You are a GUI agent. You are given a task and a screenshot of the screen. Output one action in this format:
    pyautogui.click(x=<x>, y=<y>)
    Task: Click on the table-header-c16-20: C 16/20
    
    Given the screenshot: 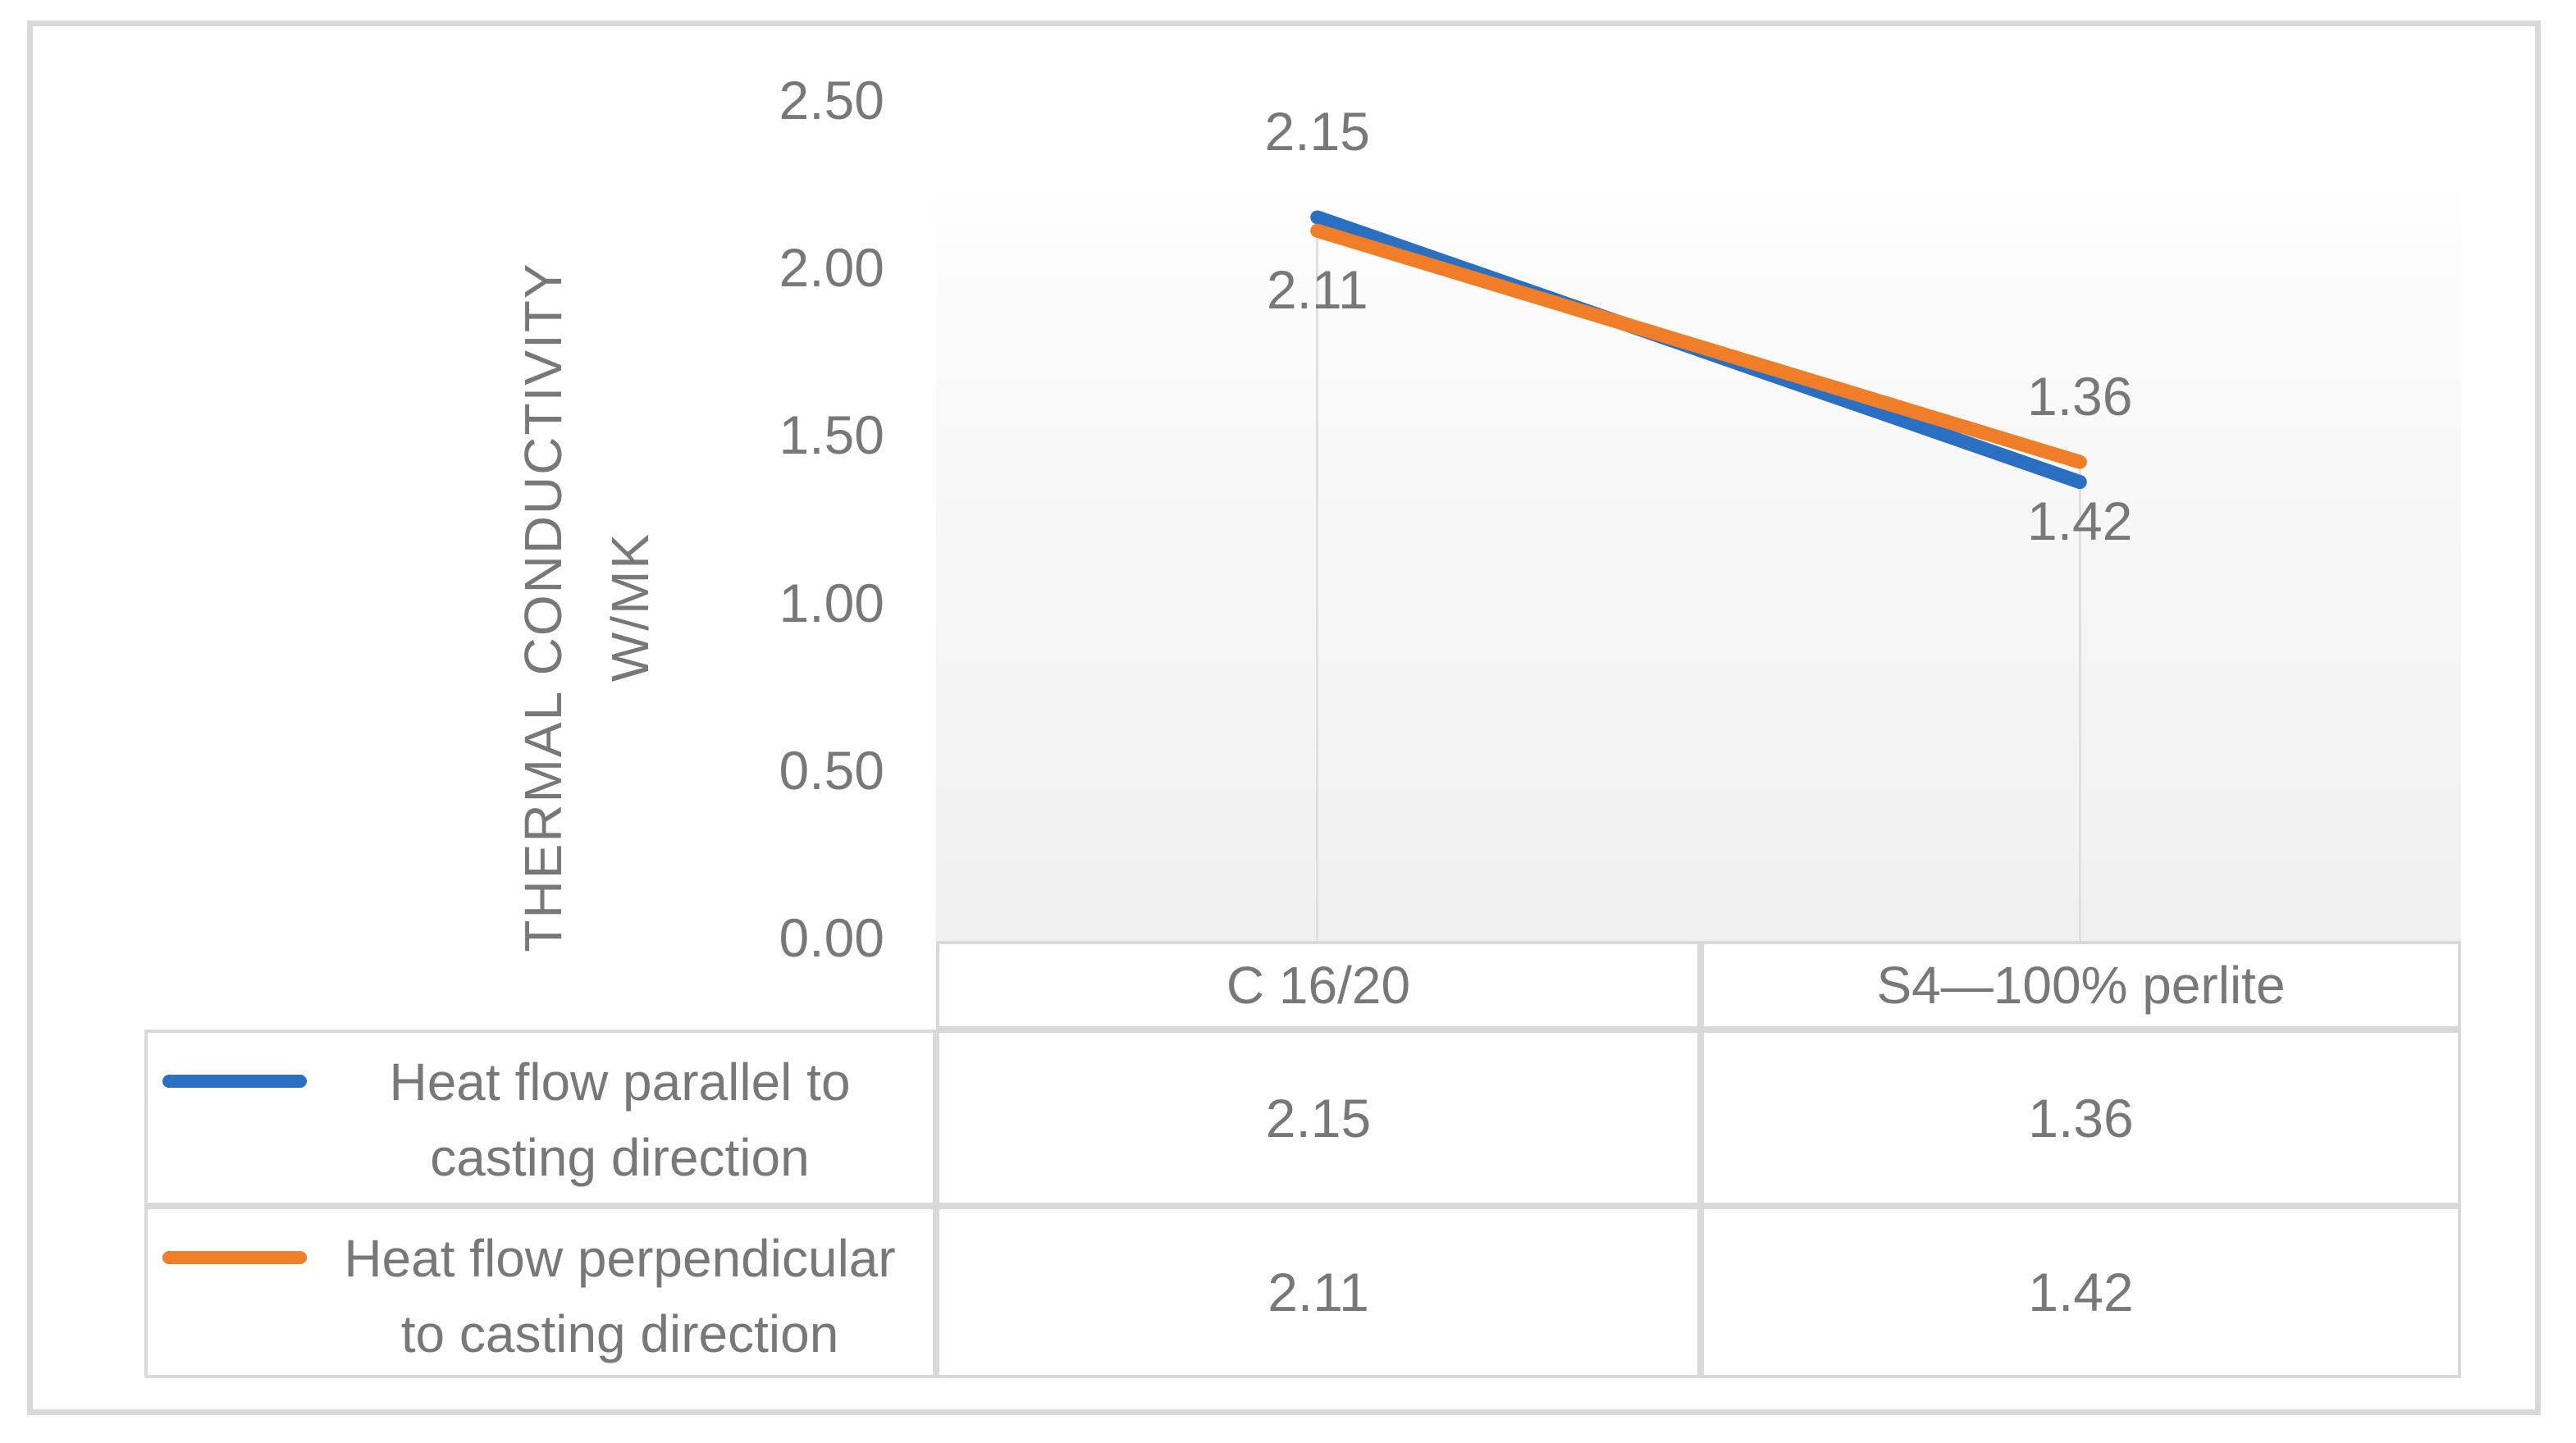 What is the action you would take?
    pyautogui.click(x=1318, y=985)
    